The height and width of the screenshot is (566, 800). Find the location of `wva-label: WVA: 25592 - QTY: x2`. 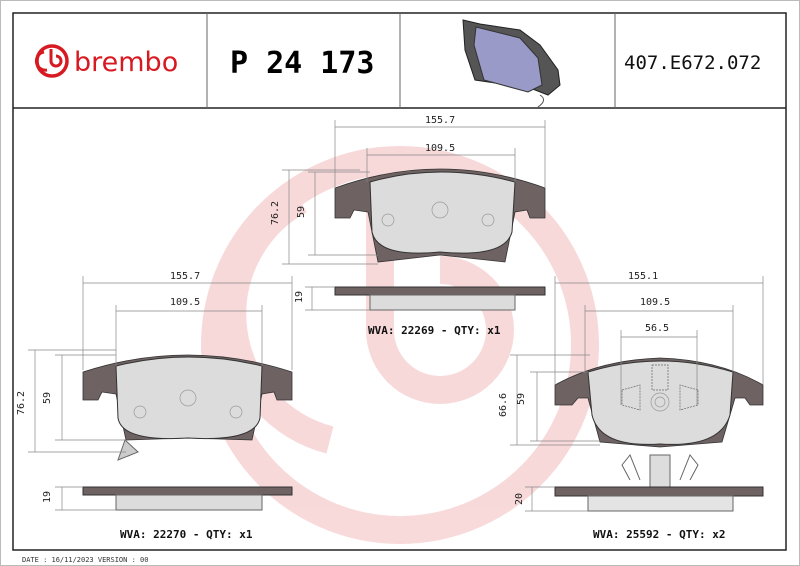

wva-label: WVA: 25592 - QTY: x2 is located at coordinates (659, 534).